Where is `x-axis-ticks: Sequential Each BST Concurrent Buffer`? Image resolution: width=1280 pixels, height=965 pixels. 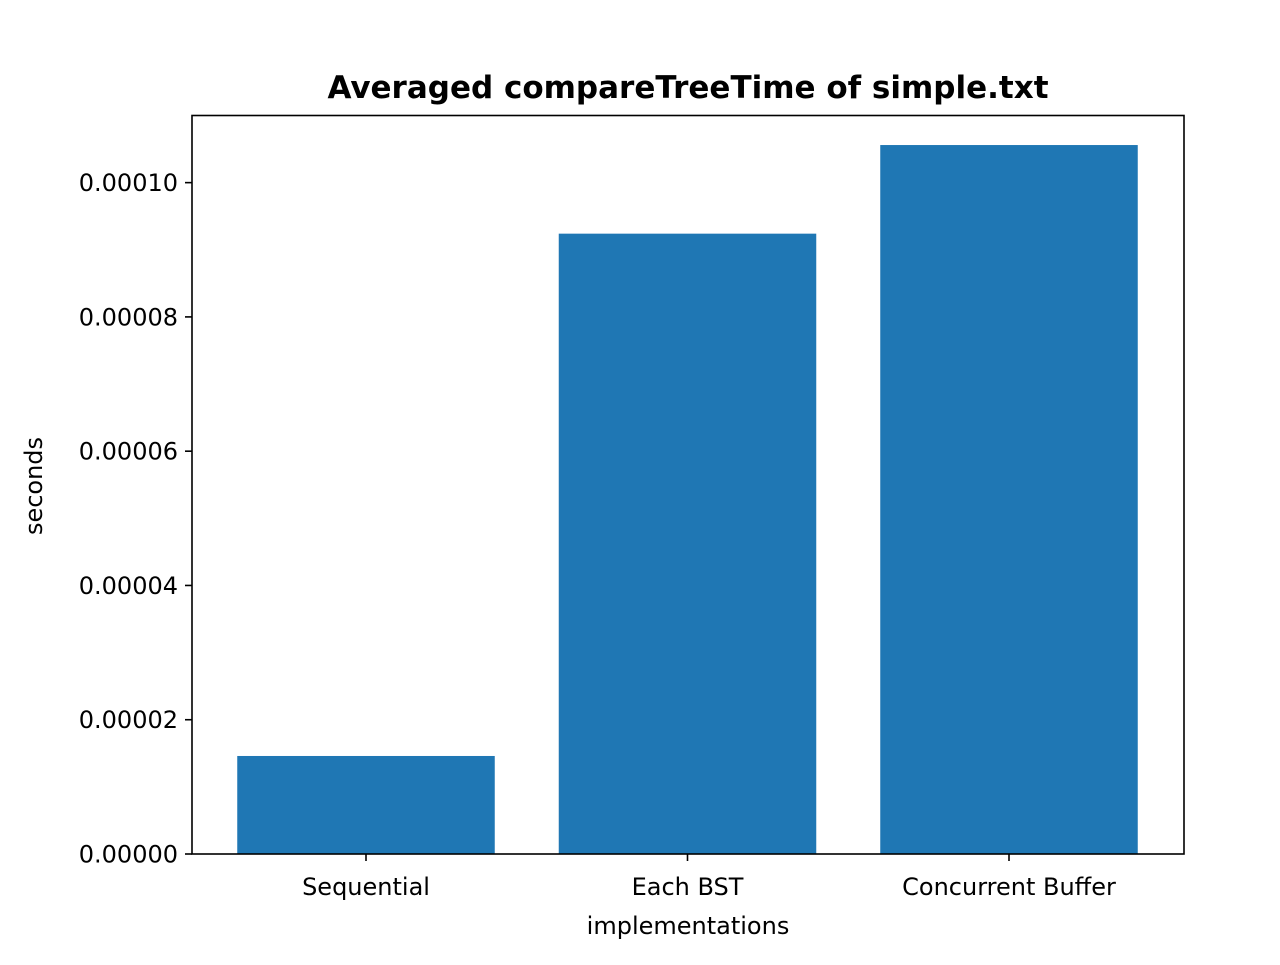
x-axis-ticks: Sequential Each BST Concurrent Buffer is located at coordinates (709, 877).